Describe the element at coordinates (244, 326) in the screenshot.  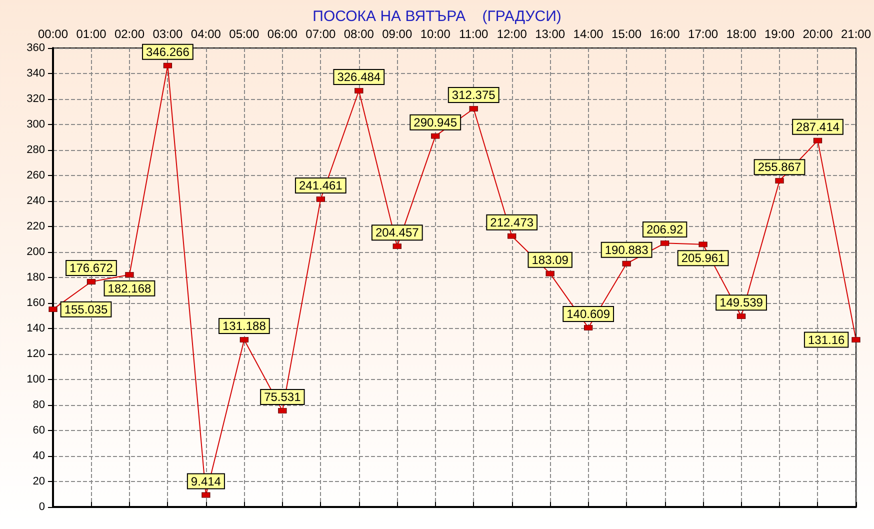
I see `data-label: 131.188` at that location.